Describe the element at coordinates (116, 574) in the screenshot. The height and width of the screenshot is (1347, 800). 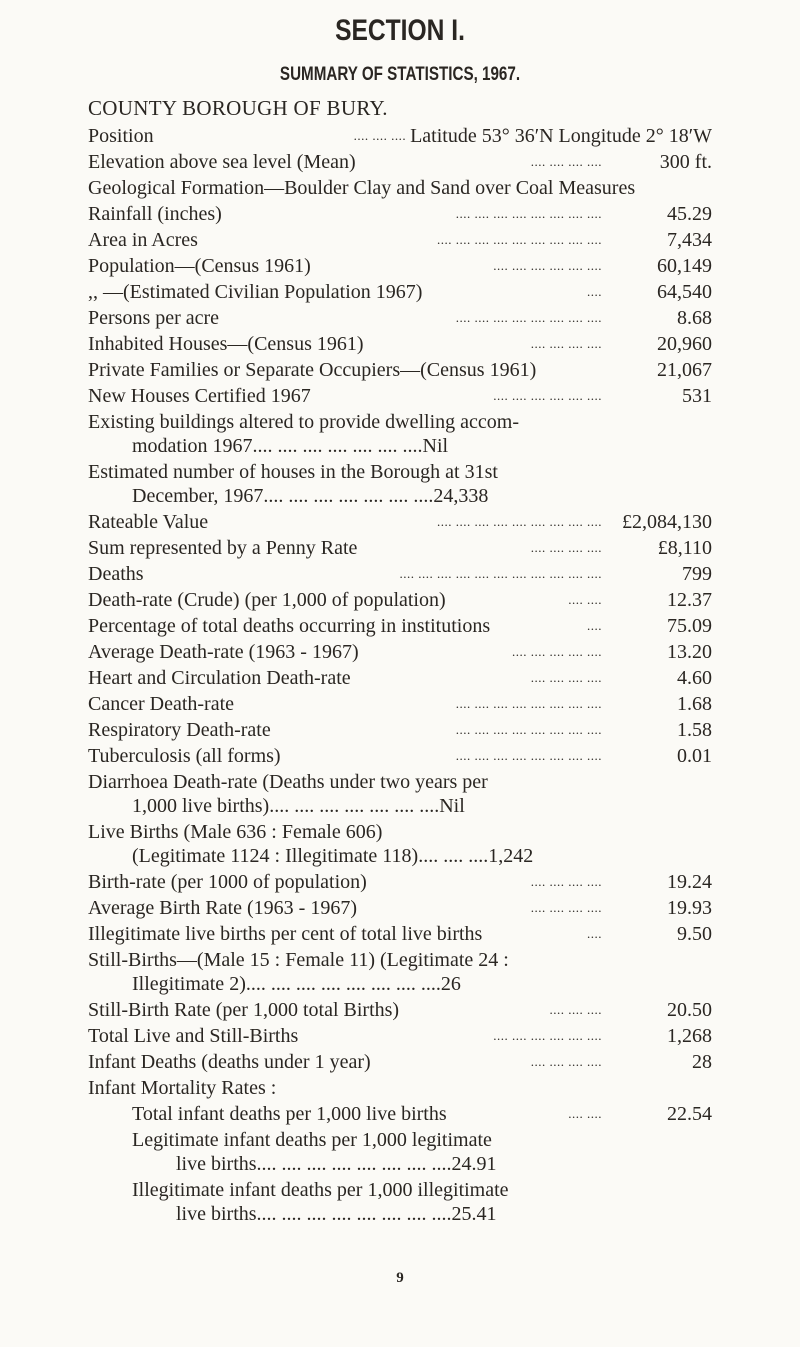
I see `statistic-label: Deaths` at that location.